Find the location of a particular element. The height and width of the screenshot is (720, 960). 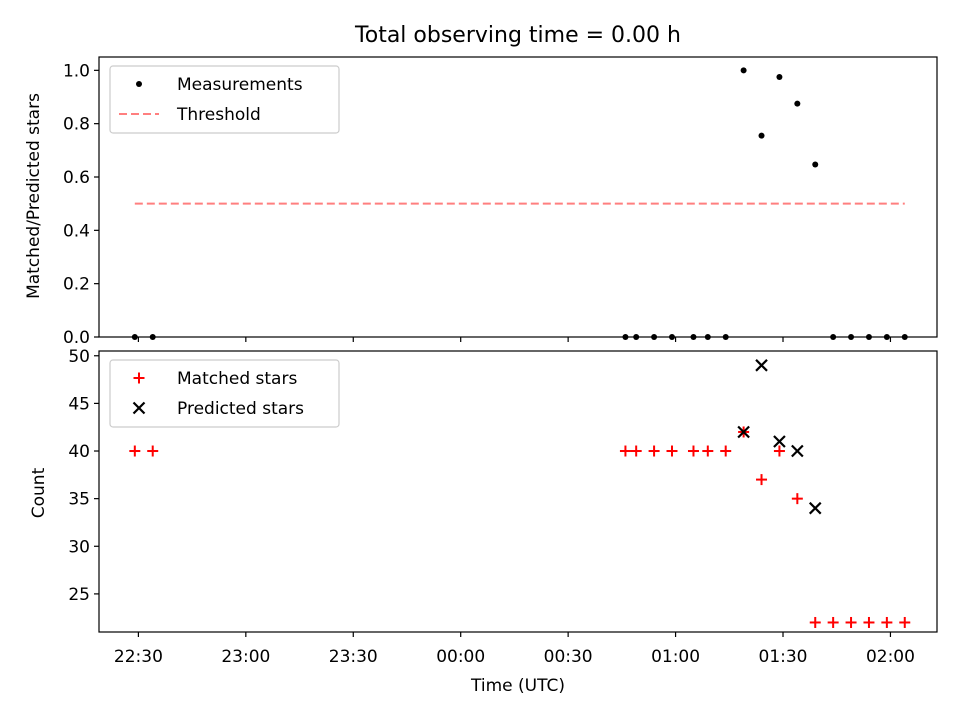

x-axis-label: Time (UTC) is located at coordinates (517, 686).